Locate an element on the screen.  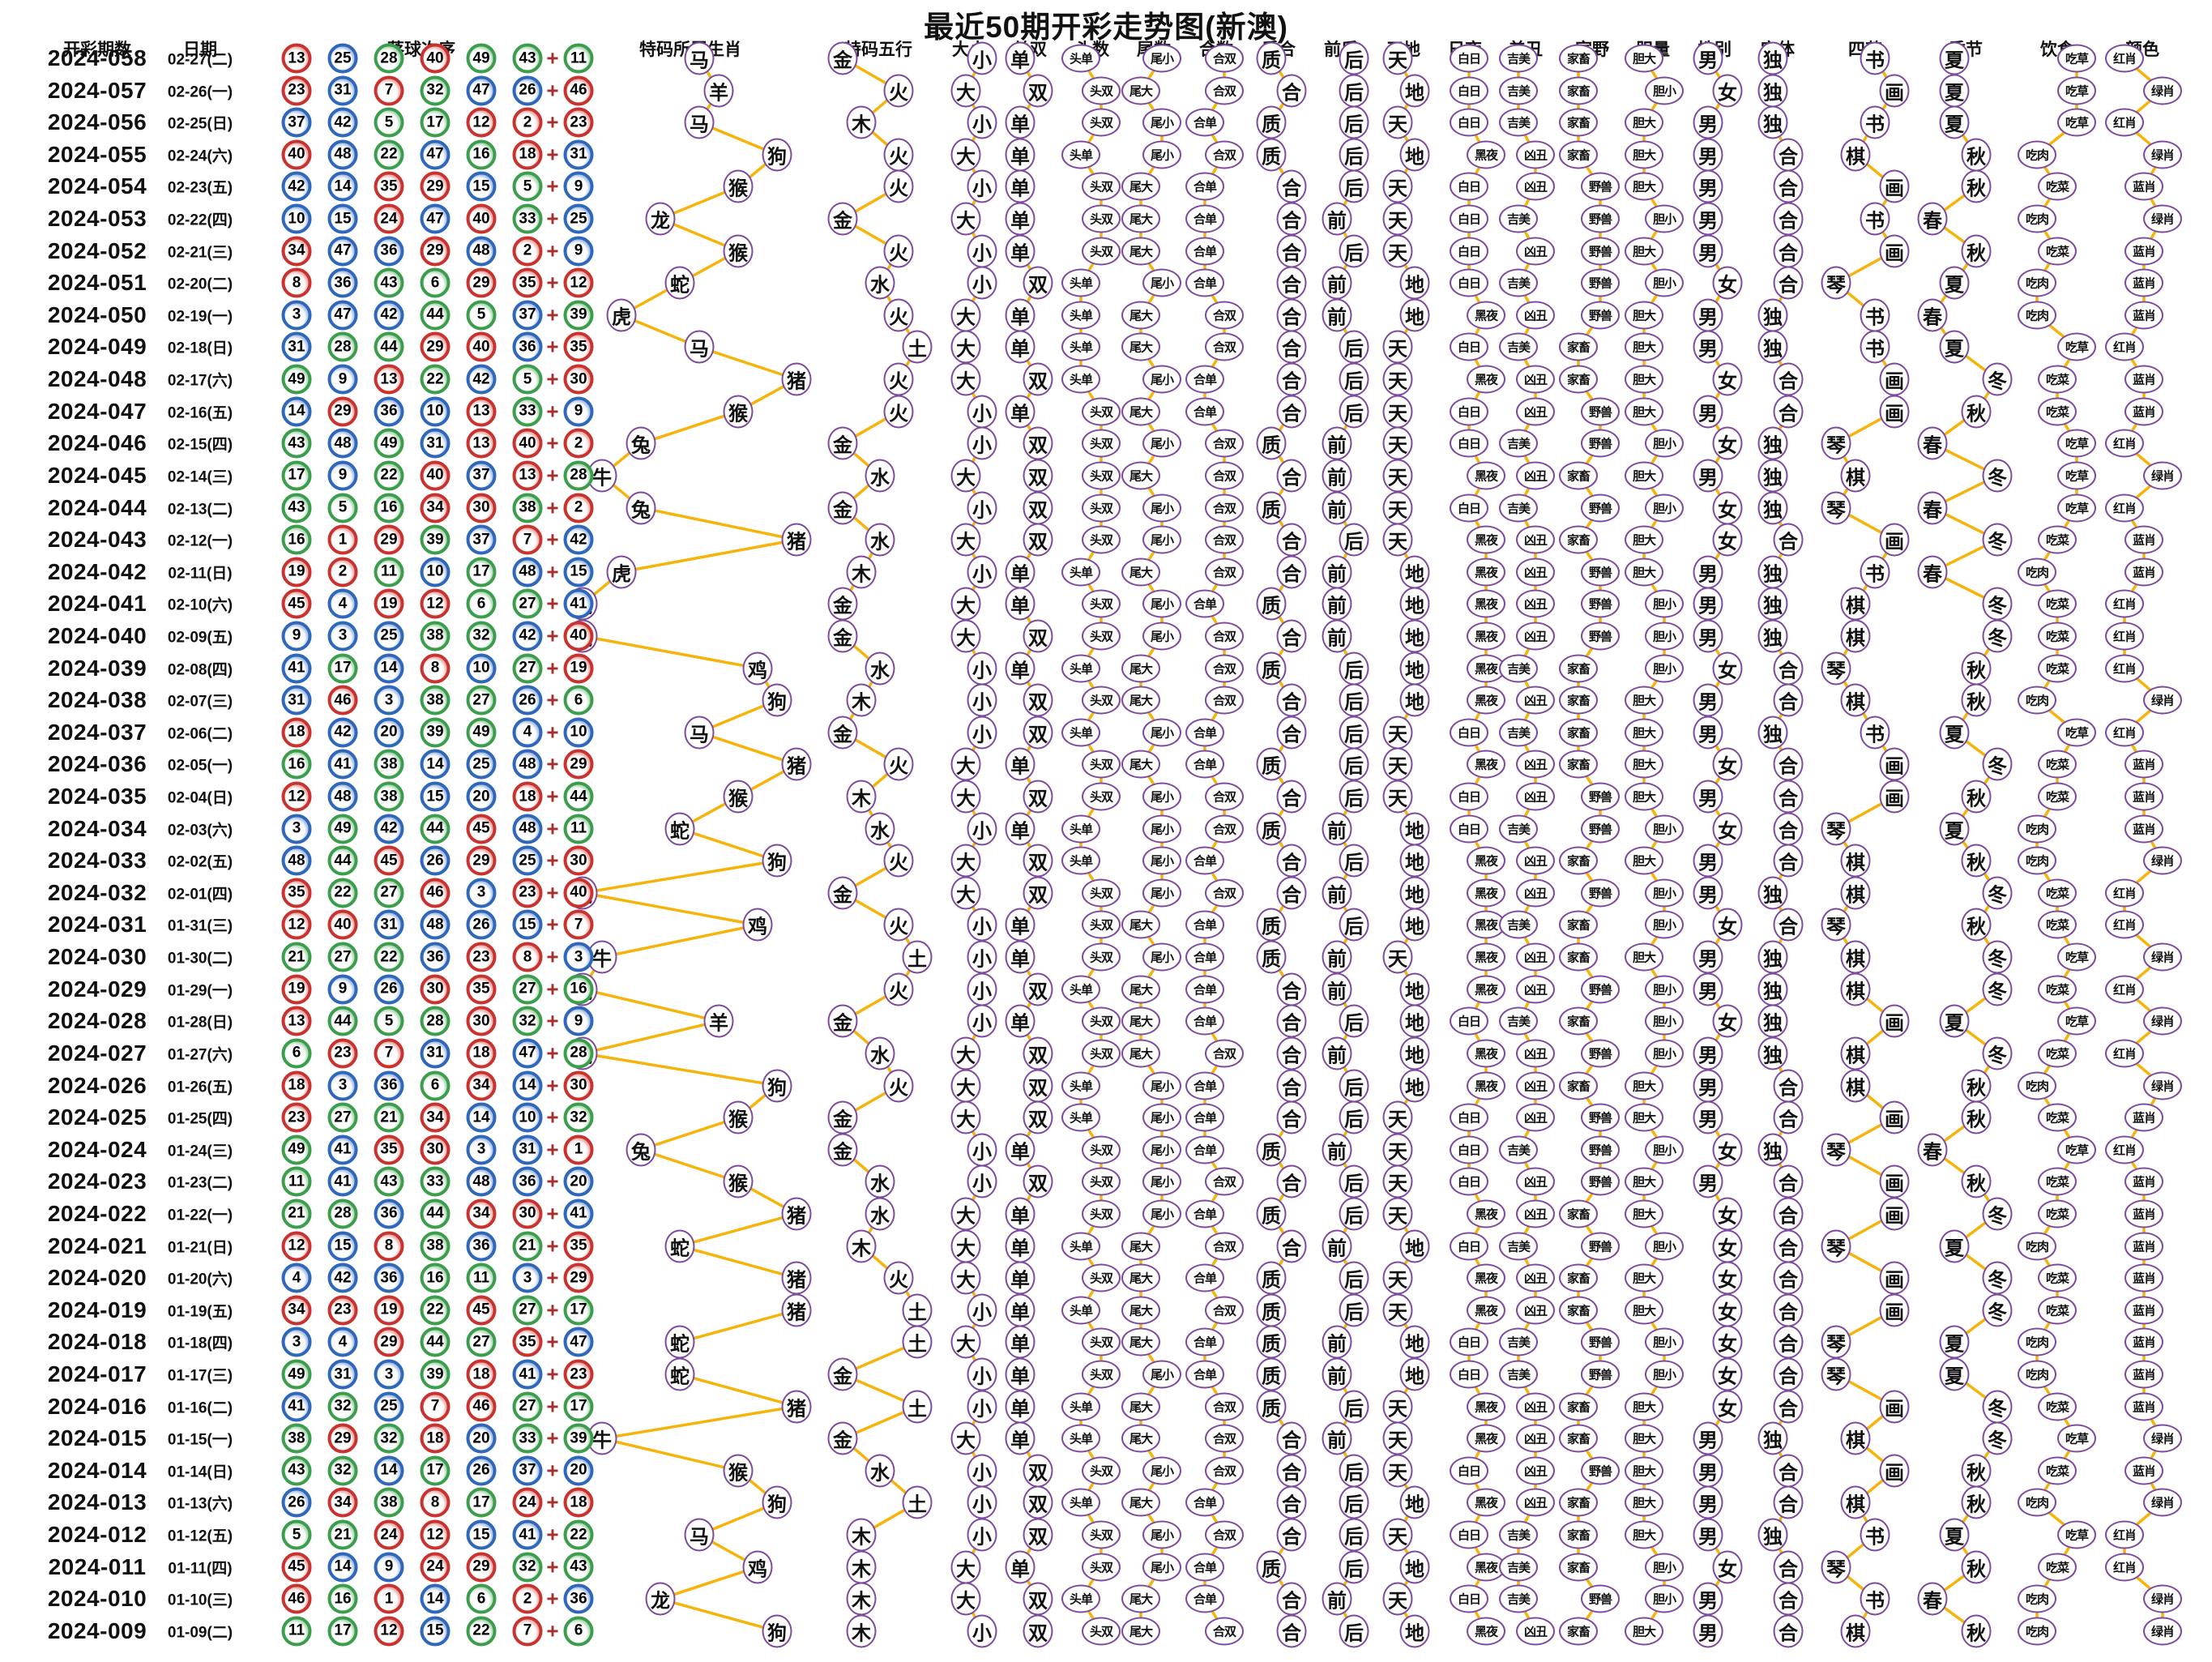
date-label: 01-28(日) is located at coordinates (200, 1023).